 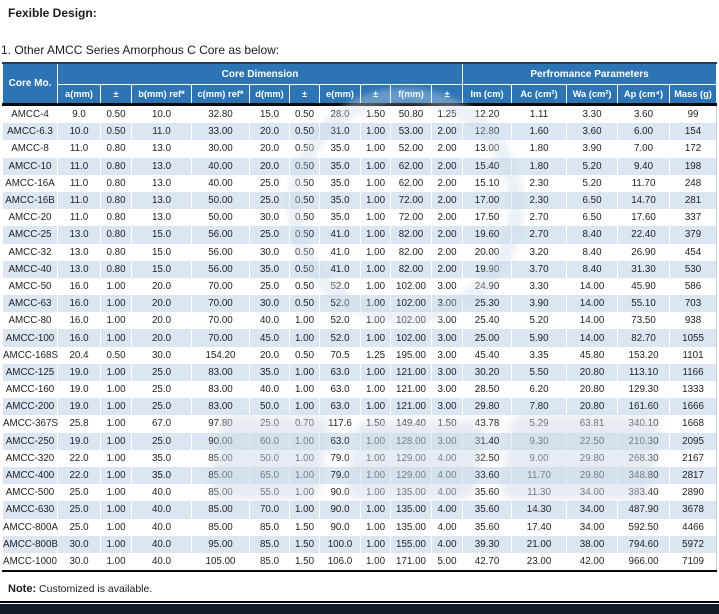 I want to click on value-cell: 20.4, so click(x=79, y=355).